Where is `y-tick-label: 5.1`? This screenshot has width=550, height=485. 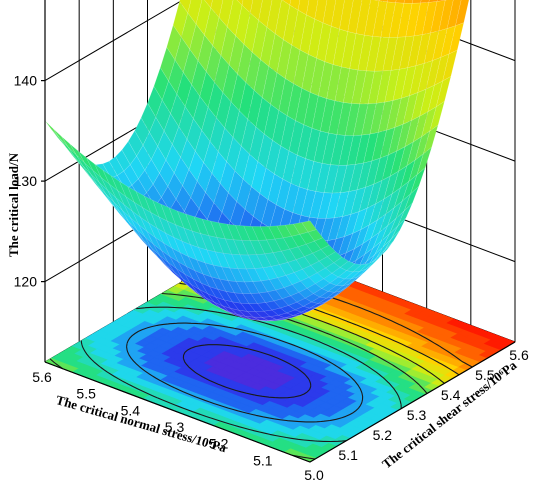
y-tick-label: 5.1 is located at coordinates (348, 455).